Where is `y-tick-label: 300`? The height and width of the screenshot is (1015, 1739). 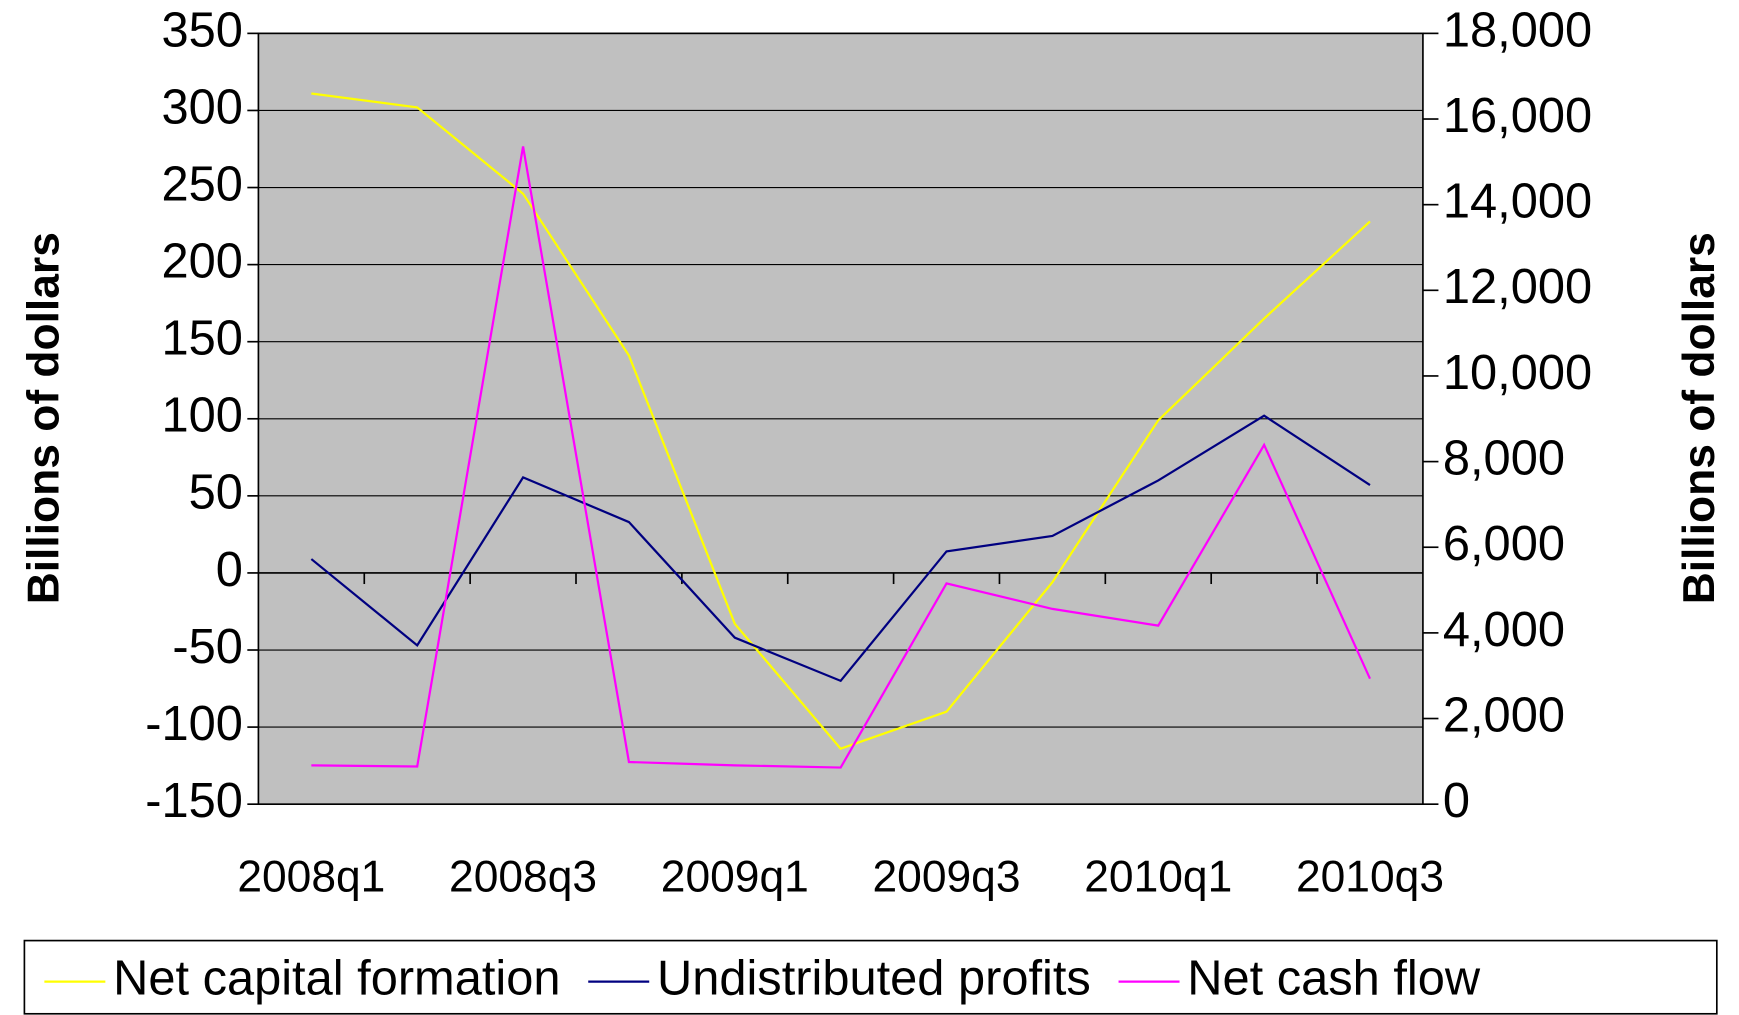 y-tick-label: 300 is located at coordinates (201, 107).